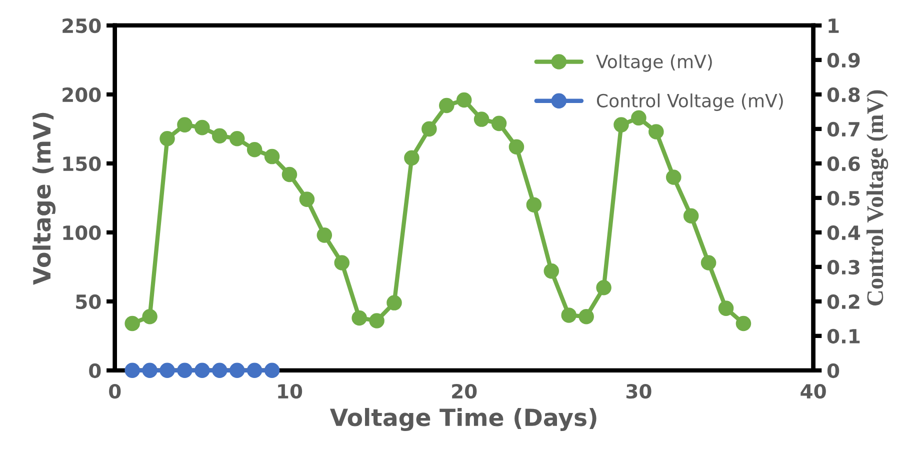  What do you see at coordinates (81, 26) in the screenshot?
I see `y-tick-label: 250` at bounding box center [81, 26].